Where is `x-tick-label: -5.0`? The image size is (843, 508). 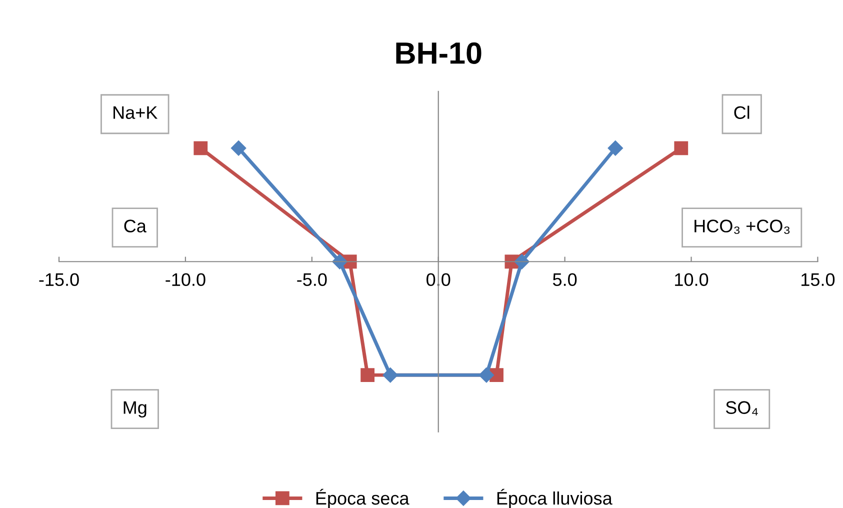
x-tick-label: -5.0 is located at coordinates (312, 279).